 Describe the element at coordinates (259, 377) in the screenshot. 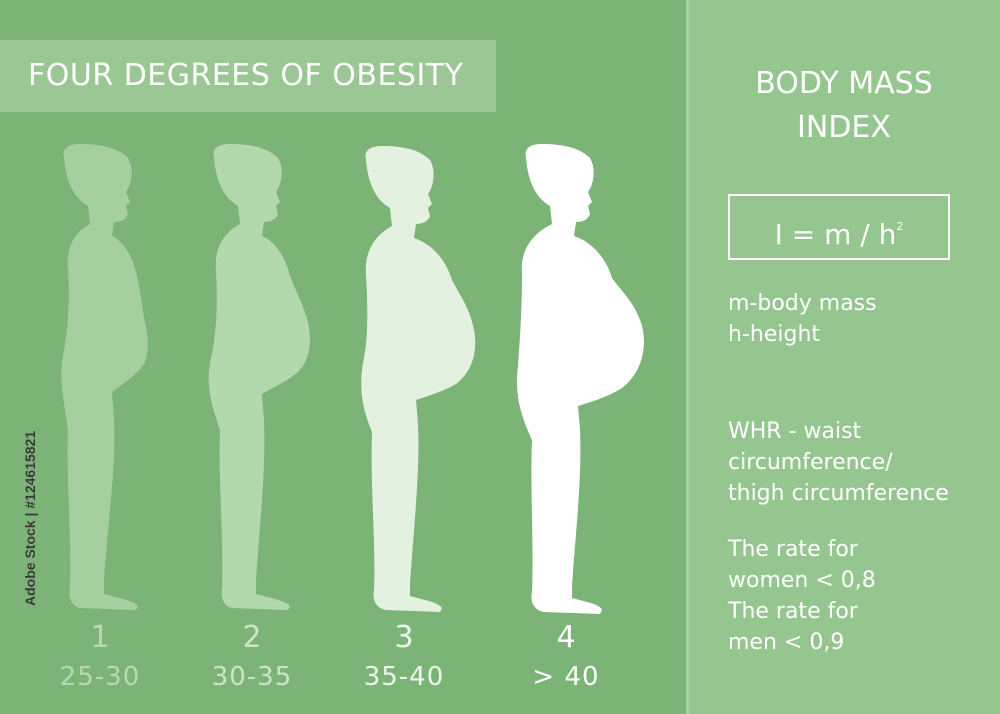

I see `figure-2-silhouette` at that location.